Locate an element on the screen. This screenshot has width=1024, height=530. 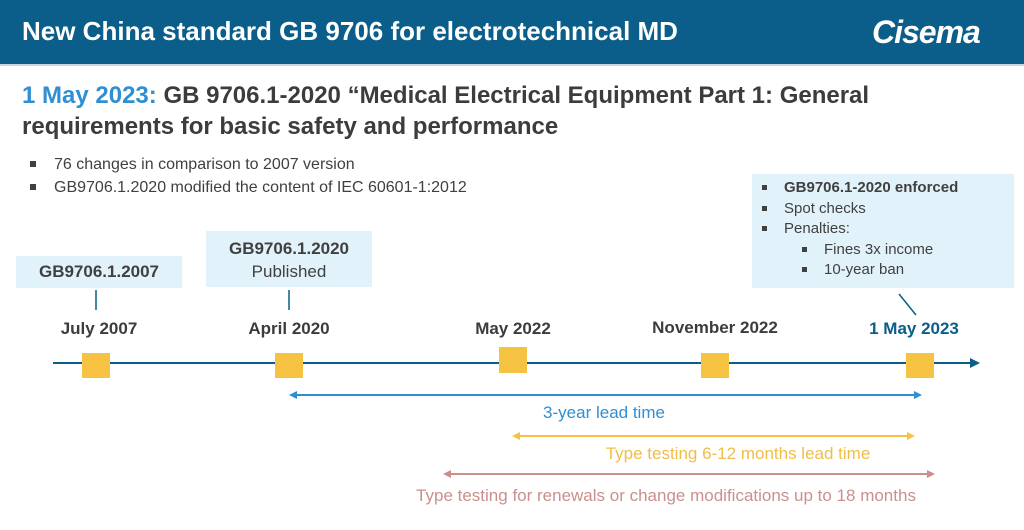
penalty-item: Fines 3x income is located at coordinates (908, 250).